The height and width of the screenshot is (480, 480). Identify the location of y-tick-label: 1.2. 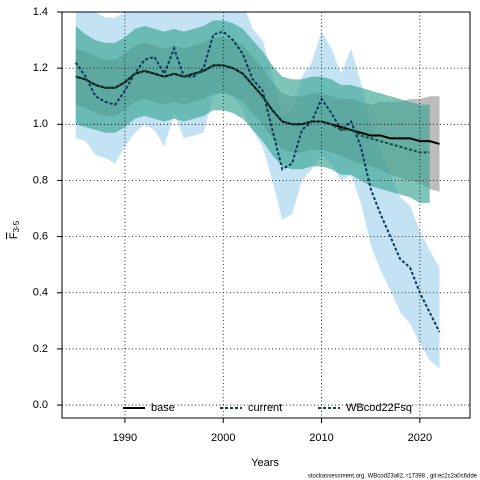
(40, 68).